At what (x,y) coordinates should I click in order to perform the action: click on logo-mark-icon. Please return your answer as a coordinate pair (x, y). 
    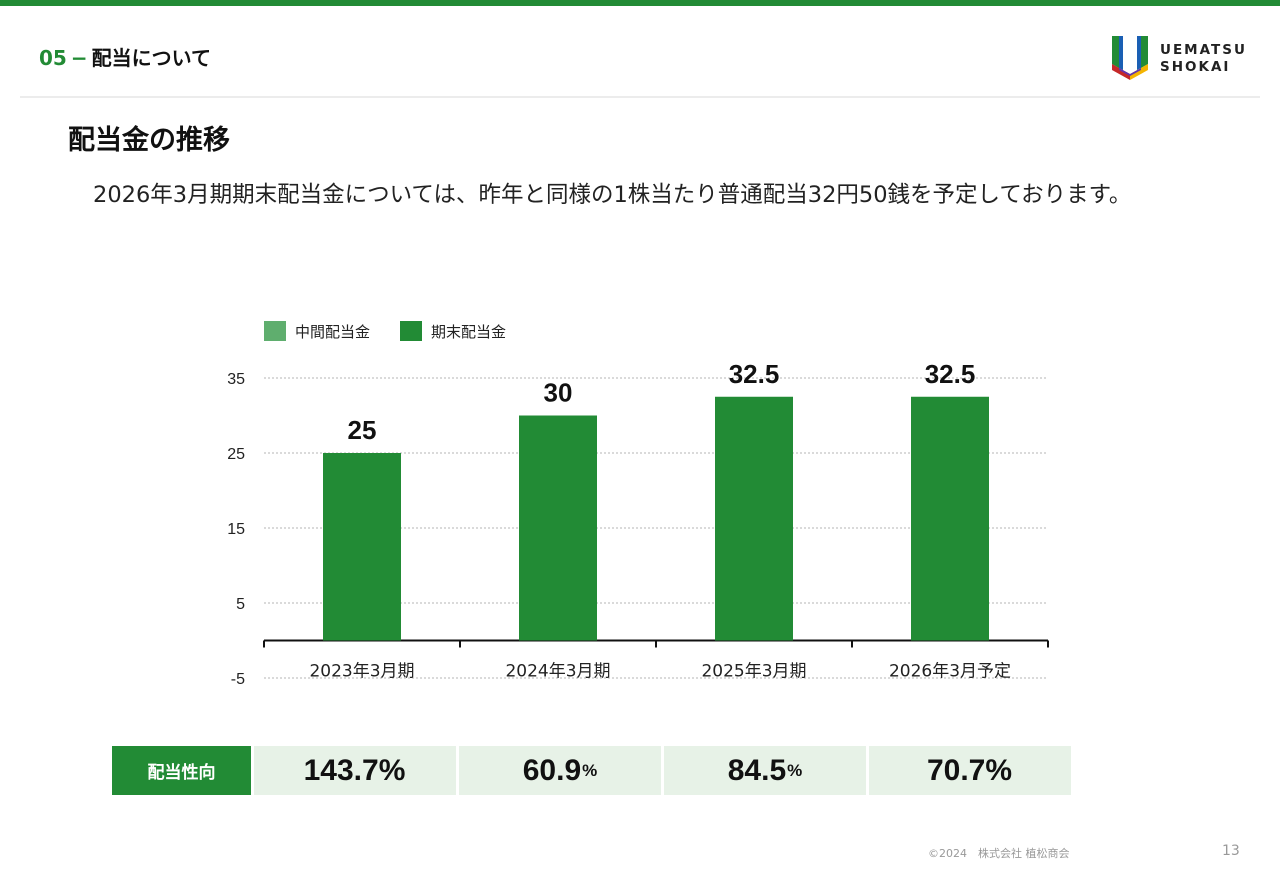
    Looking at the image, I should click on (1130, 58).